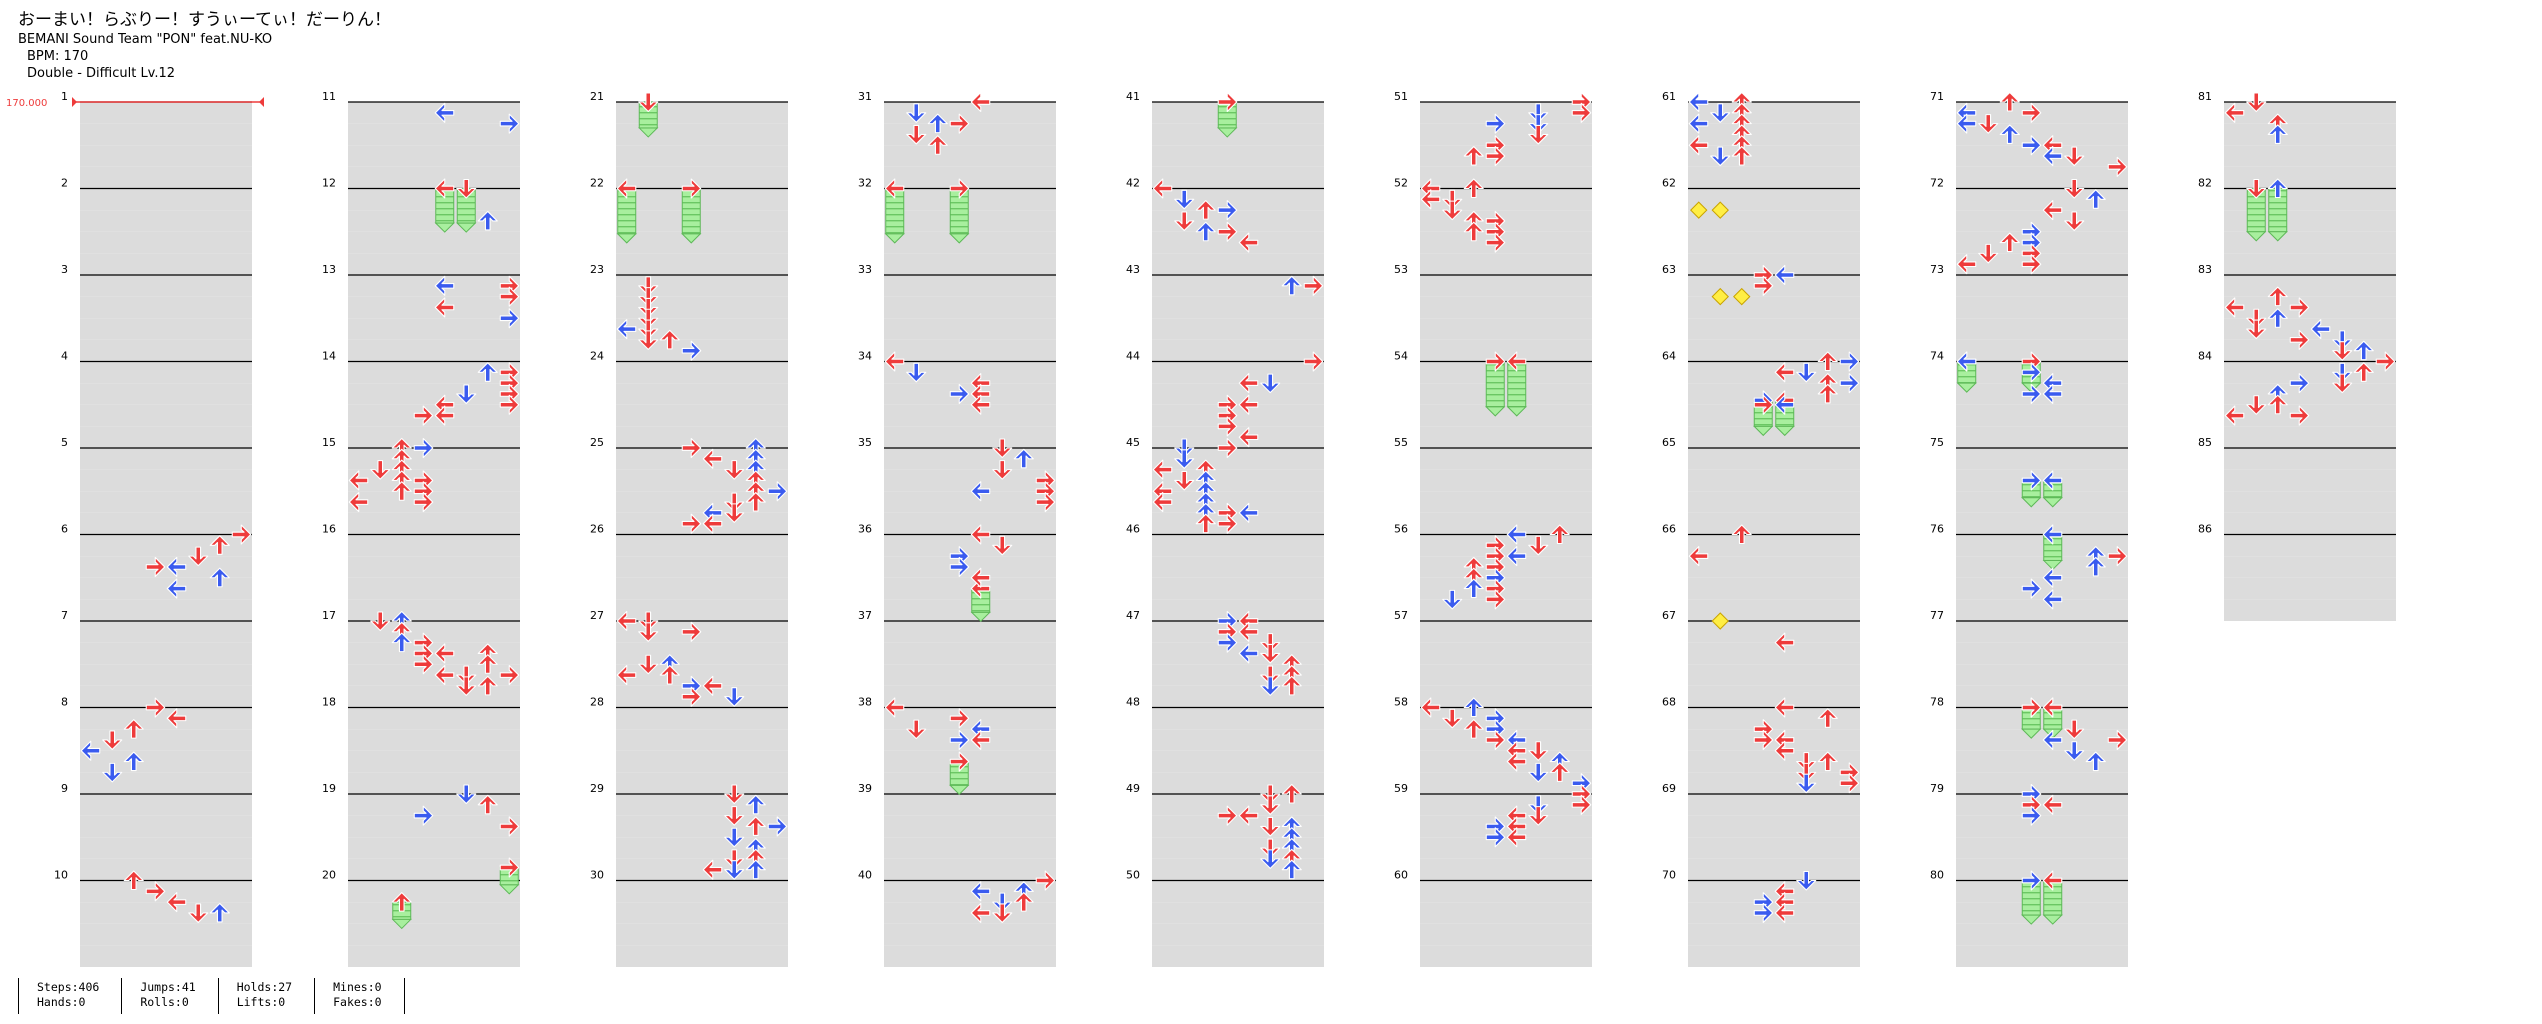 The height and width of the screenshot is (1024, 2542). Describe the element at coordinates (597, 269) in the screenshot. I see `measure-number: 23` at that location.